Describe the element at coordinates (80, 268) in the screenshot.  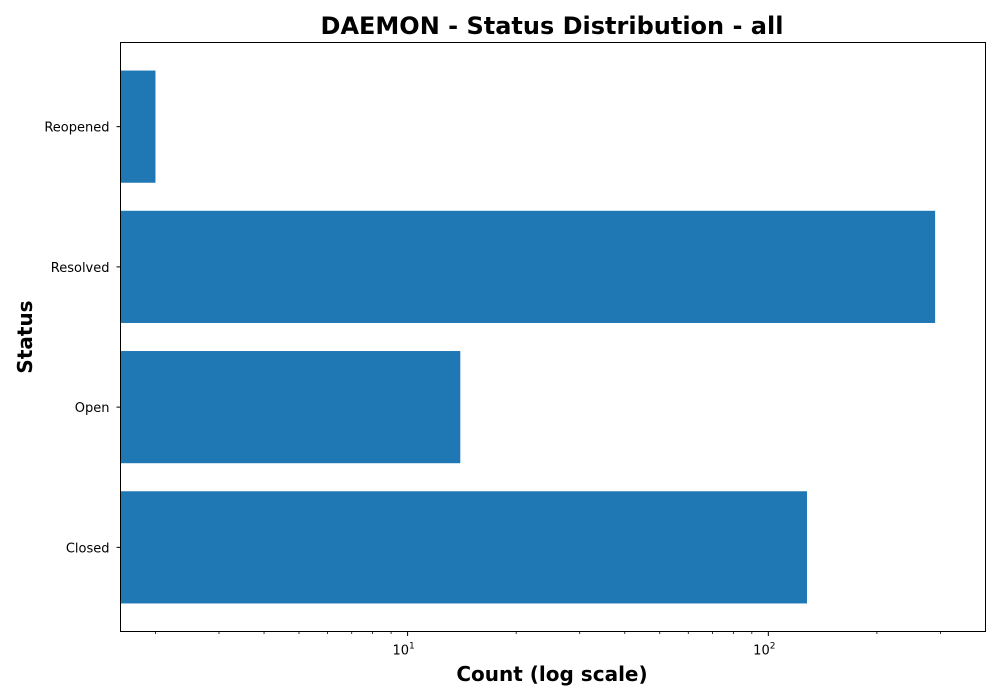
I see `y-tick-label-resolved: Resolved` at that location.